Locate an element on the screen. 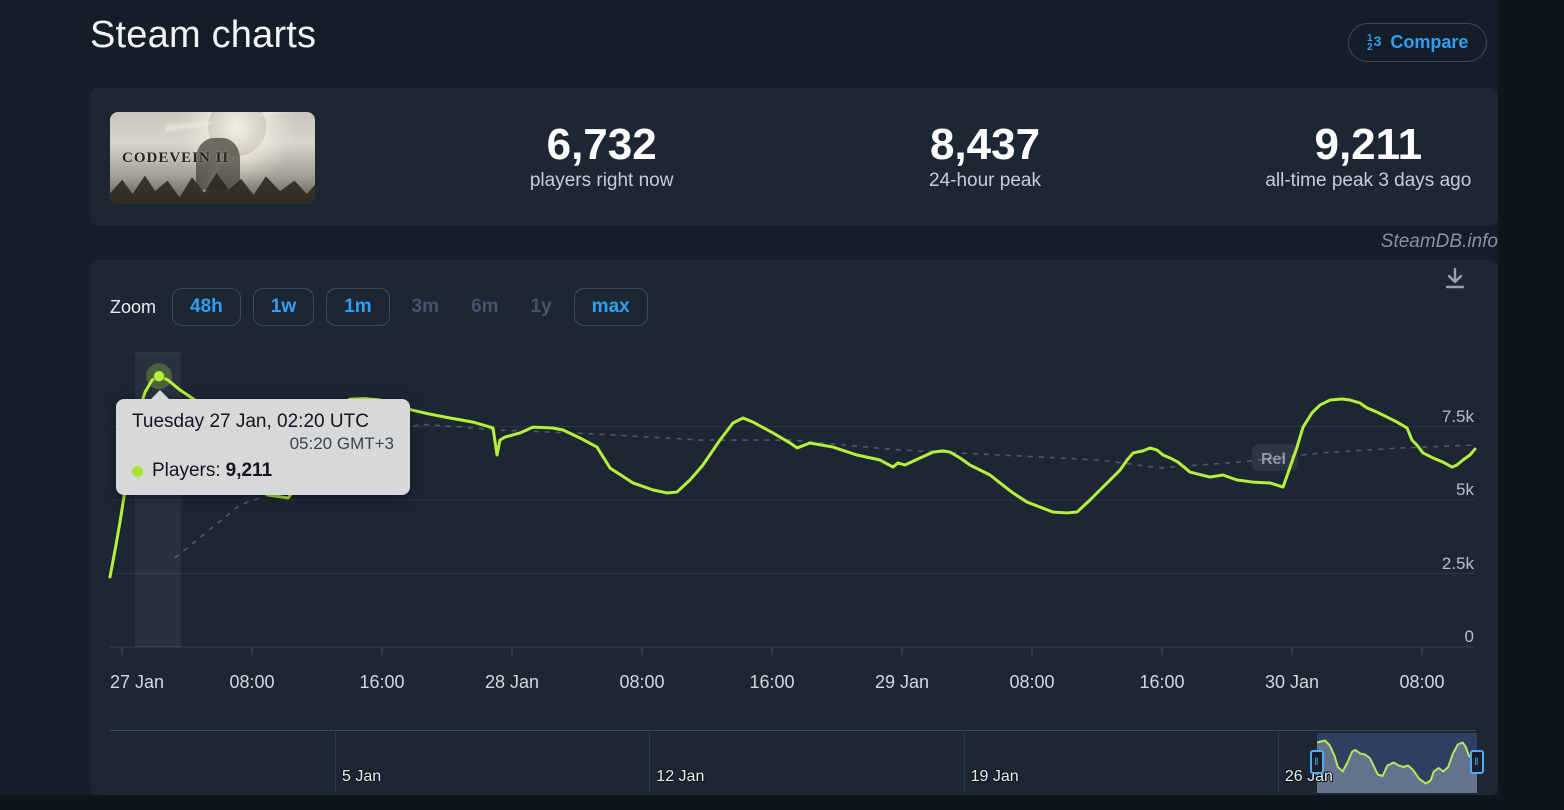  zoom-label: Zoom is located at coordinates (133, 306).